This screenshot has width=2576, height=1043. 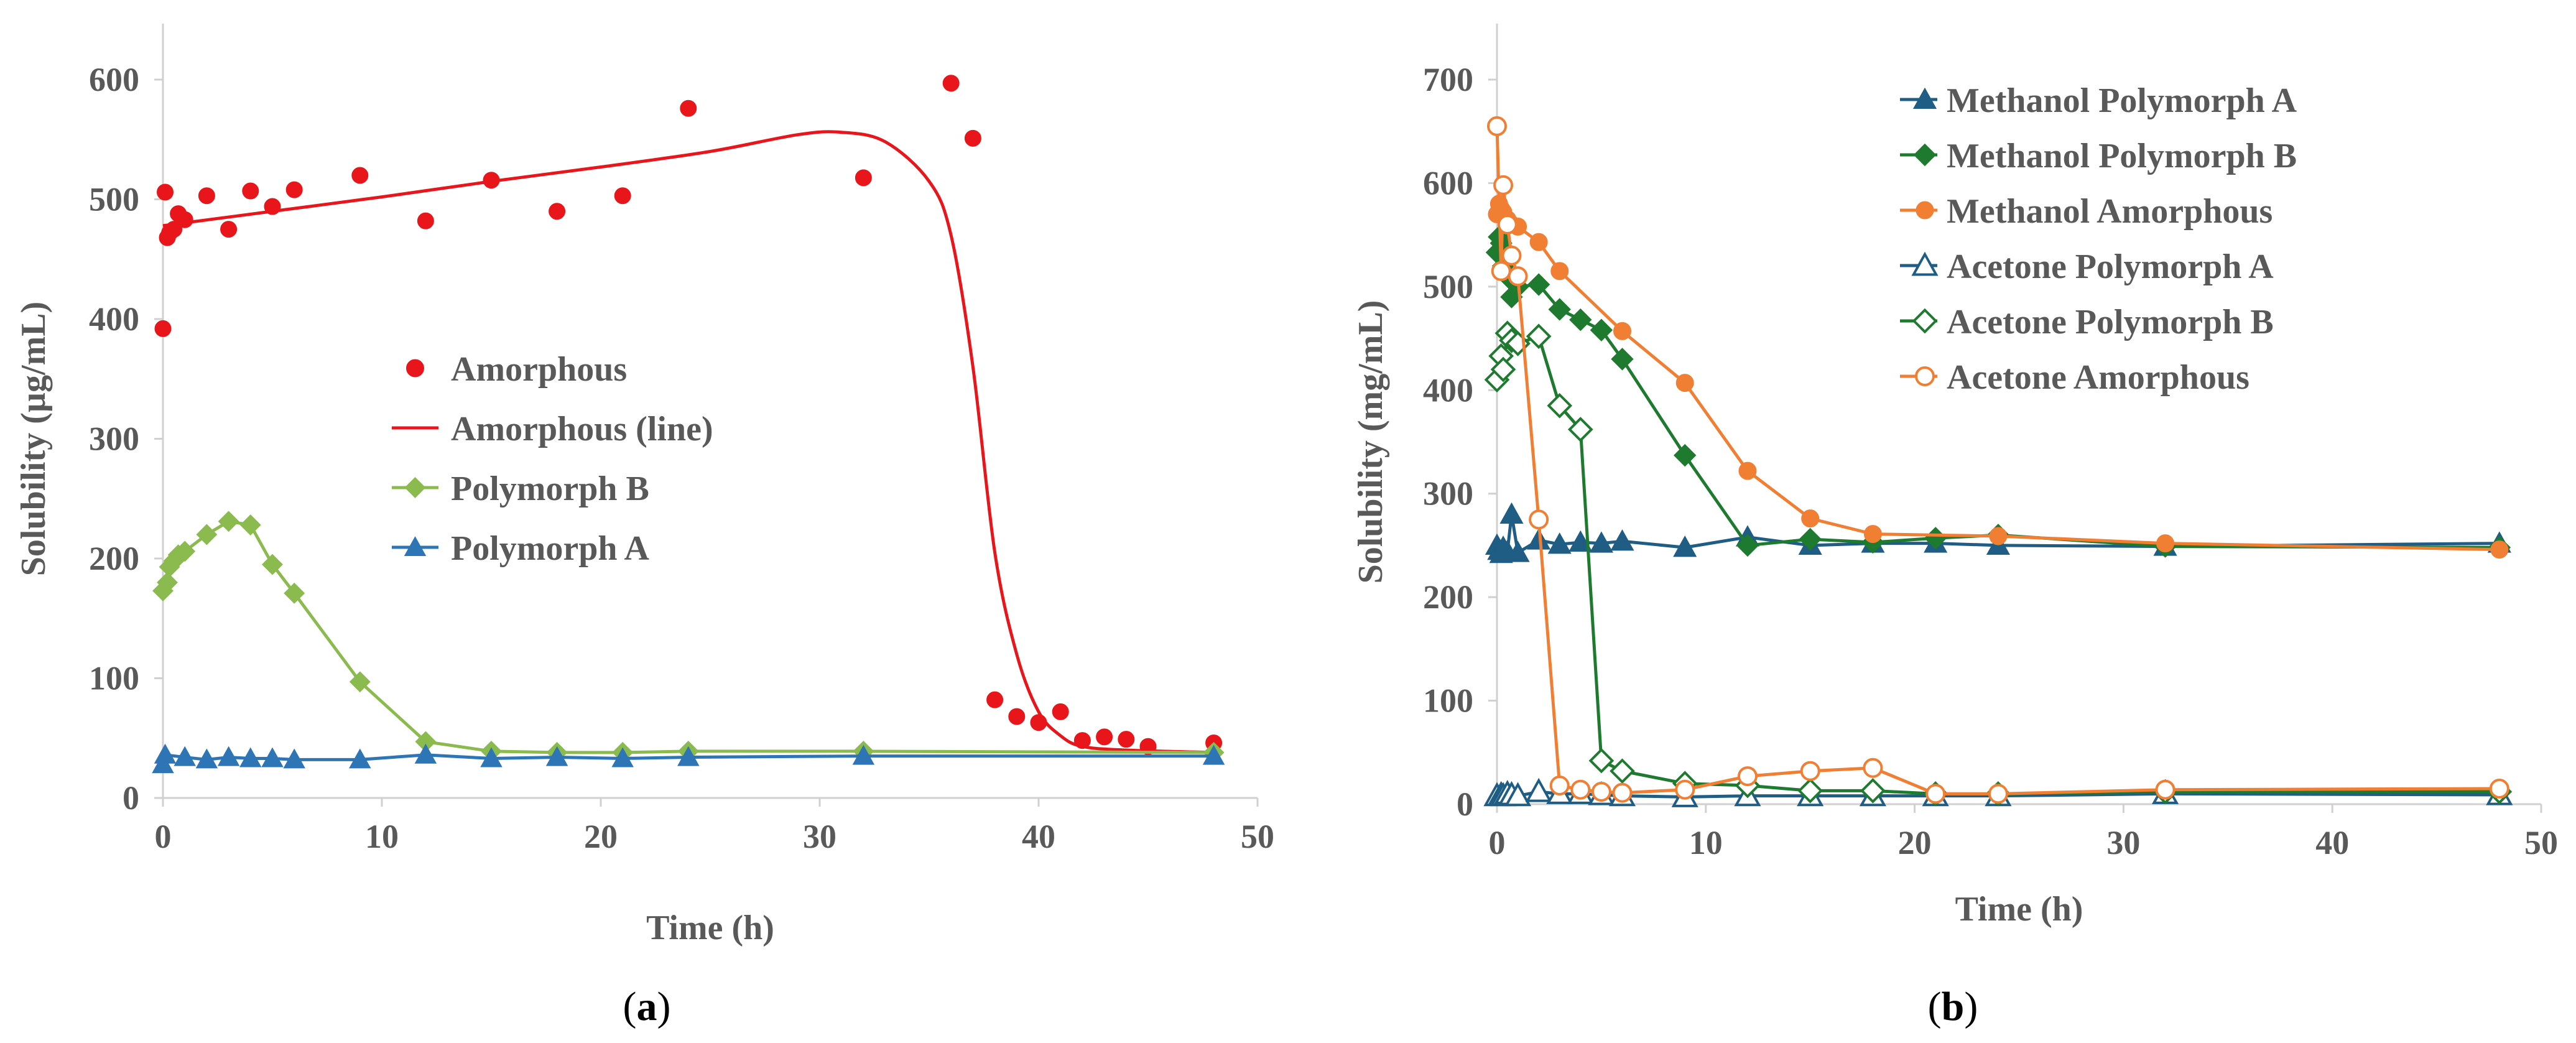 What do you see at coordinates (33, 439) in the screenshot?
I see `y-axis-label: Solubility (µg/mL)` at bounding box center [33, 439].